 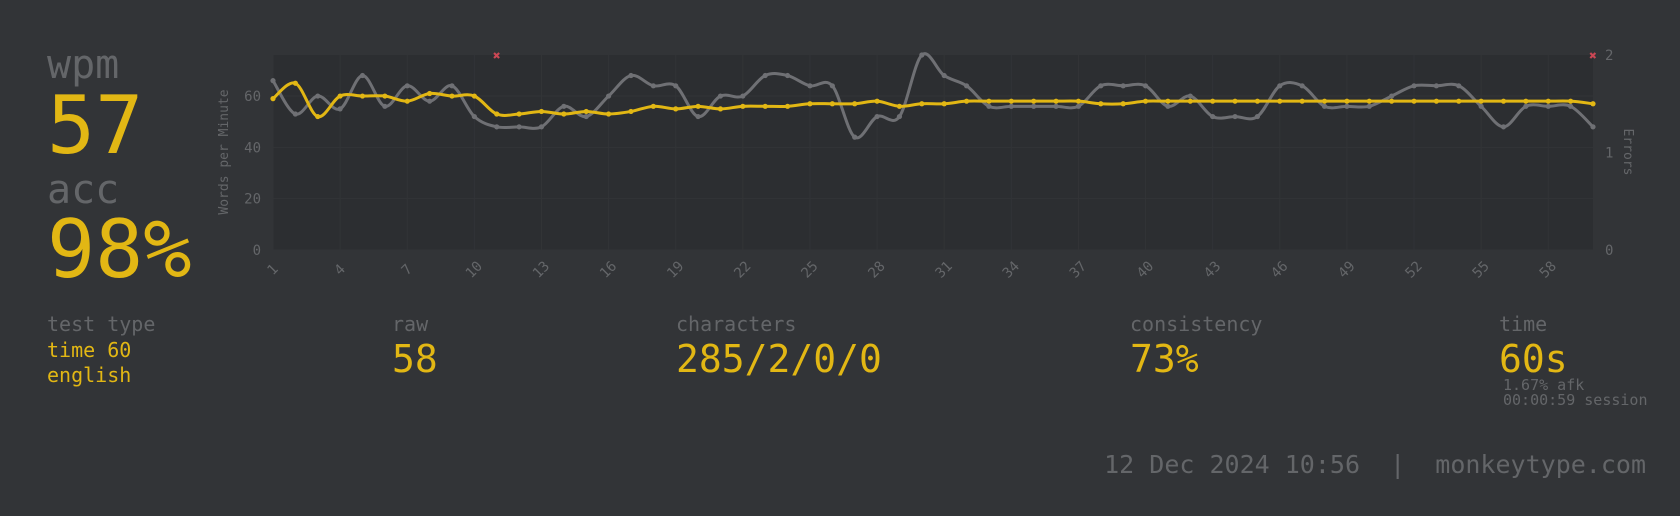 What do you see at coordinates (89, 350) in the screenshot?
I see `test-type-mode: time 60` at bounding box center [89, 350].